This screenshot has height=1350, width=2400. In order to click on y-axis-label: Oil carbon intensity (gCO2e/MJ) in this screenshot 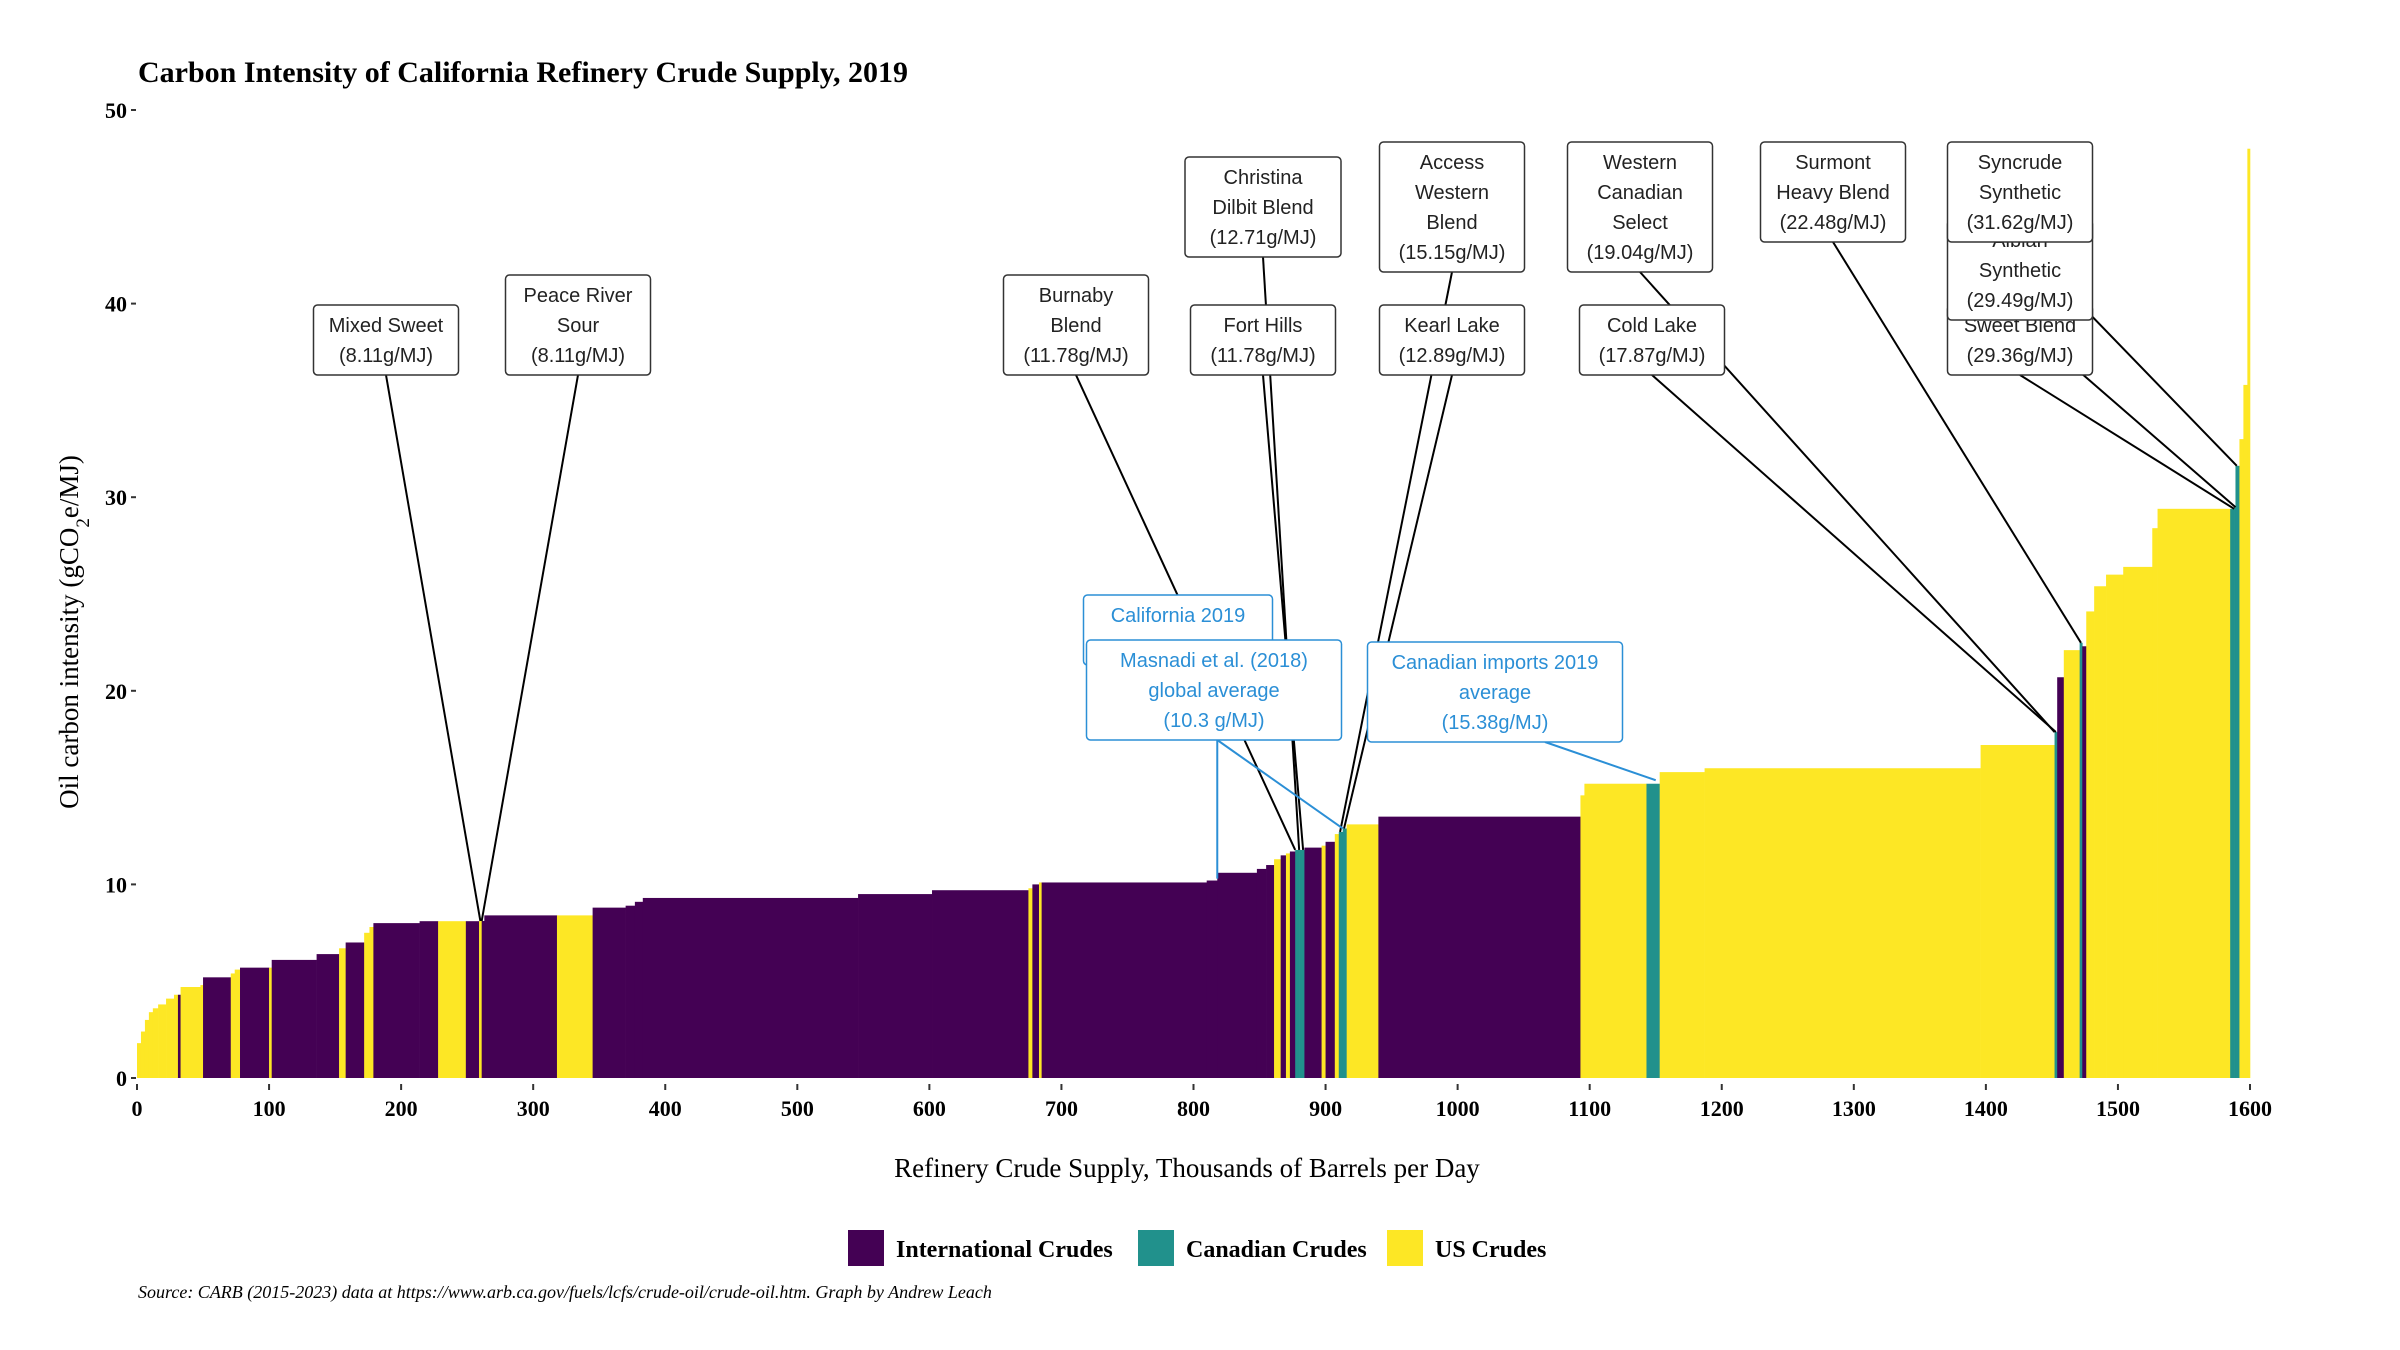, I will do `click(74, 632)`.